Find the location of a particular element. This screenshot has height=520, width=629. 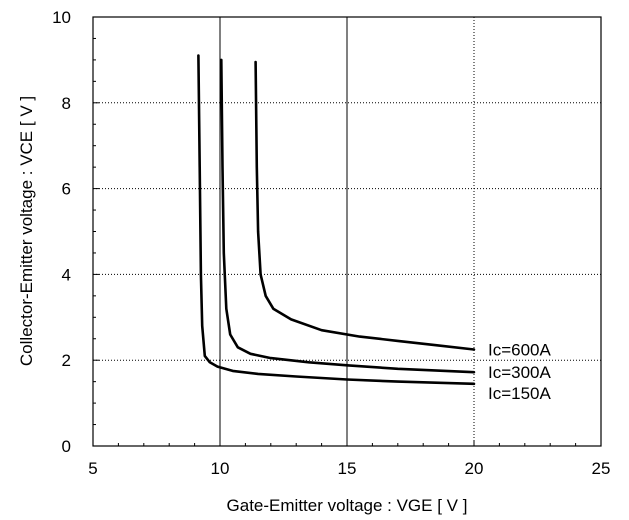

series-label-ic-600a: Ic=600A is located at coordinates (520, 349).